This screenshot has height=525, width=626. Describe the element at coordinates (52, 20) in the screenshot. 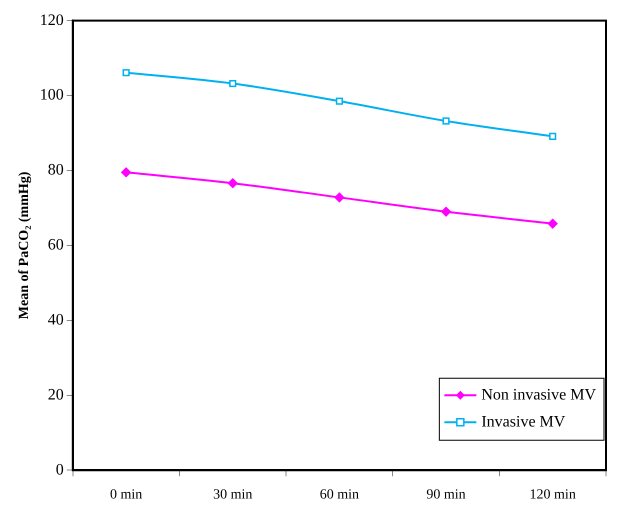

I see `y-tick-label: 120` at that location.